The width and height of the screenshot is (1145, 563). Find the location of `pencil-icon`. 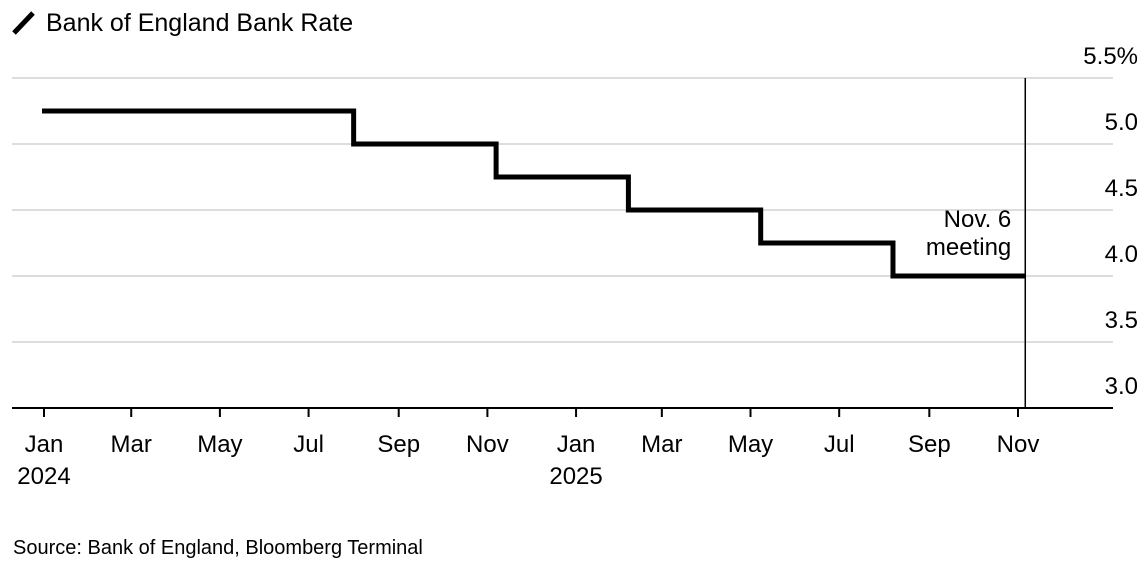

pencil-icon is located at coordinates (23, 23).